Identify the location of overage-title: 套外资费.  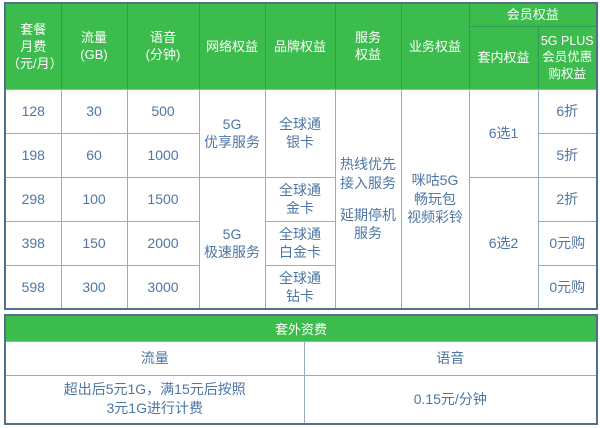
(301, 328).